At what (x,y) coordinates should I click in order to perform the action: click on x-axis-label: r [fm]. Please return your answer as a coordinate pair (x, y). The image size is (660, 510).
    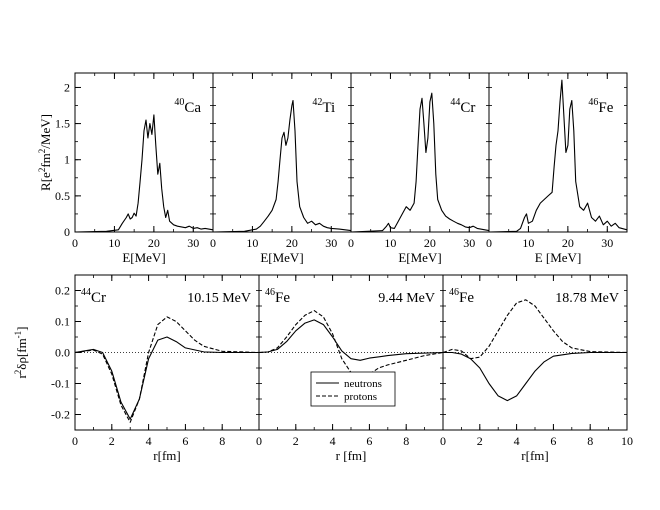
    Looking at the image, I should click on (351, 455).